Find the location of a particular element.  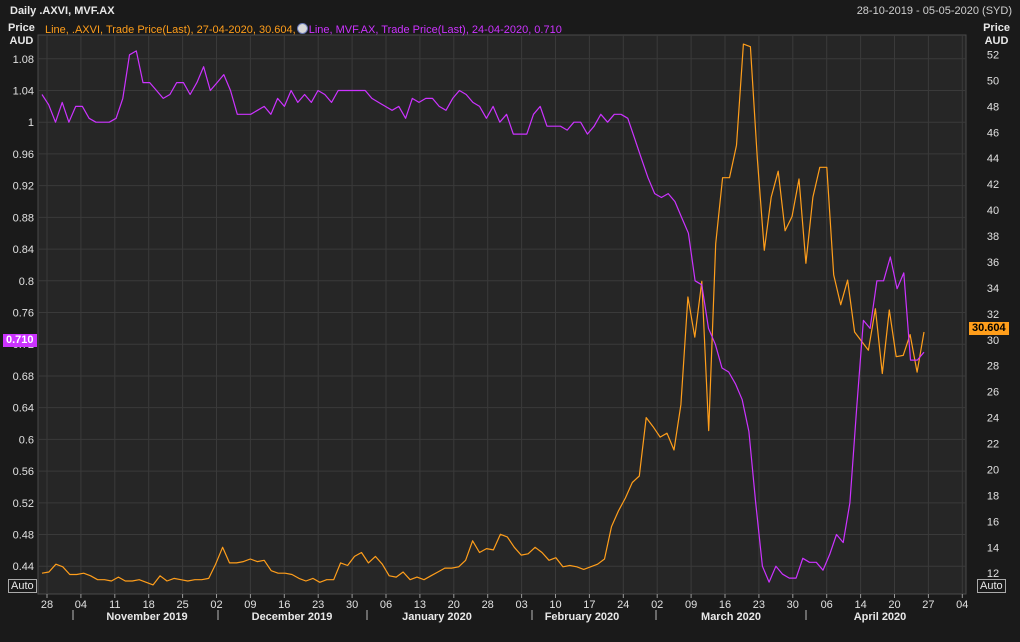

left-tick-label: 0.44 is located at coordinates (23, 567).